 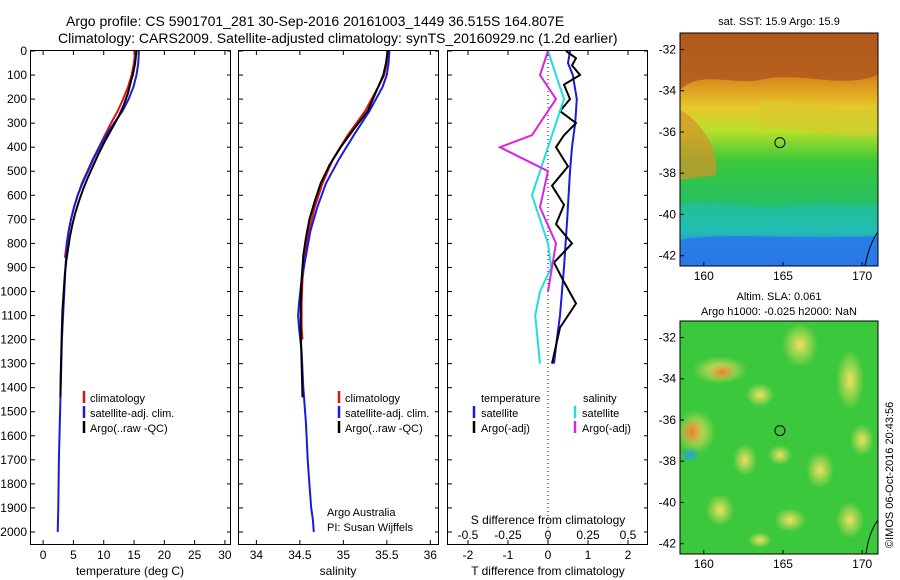 What do you see at coordinates (779, 312) in the screenshot?
I see `sla-map-title-line2: Argo h1000: -0.025 h2000: NaN` at bounding box center [779, 312].